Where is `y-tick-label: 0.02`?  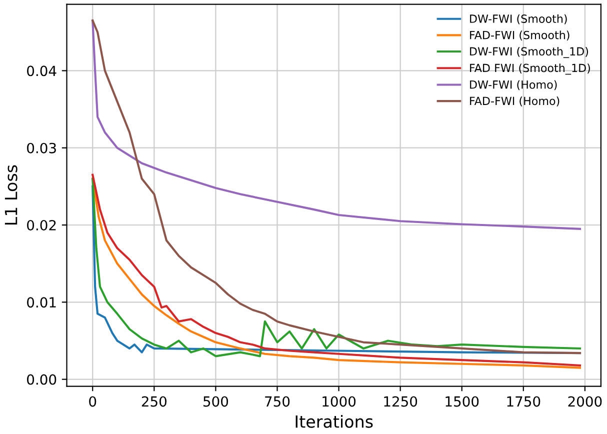
y-tick-label: 0.02 is located at coordinates (41, 225).